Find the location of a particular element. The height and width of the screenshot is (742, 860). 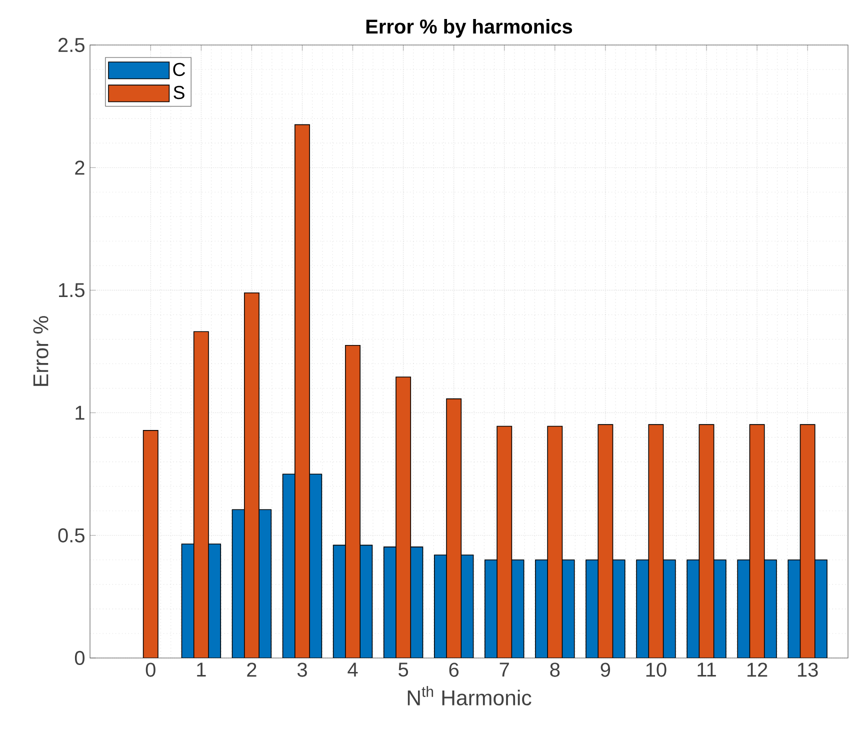

x-axis-title: N$^{th}$ Harmonic is located at coordinates (470, 696).